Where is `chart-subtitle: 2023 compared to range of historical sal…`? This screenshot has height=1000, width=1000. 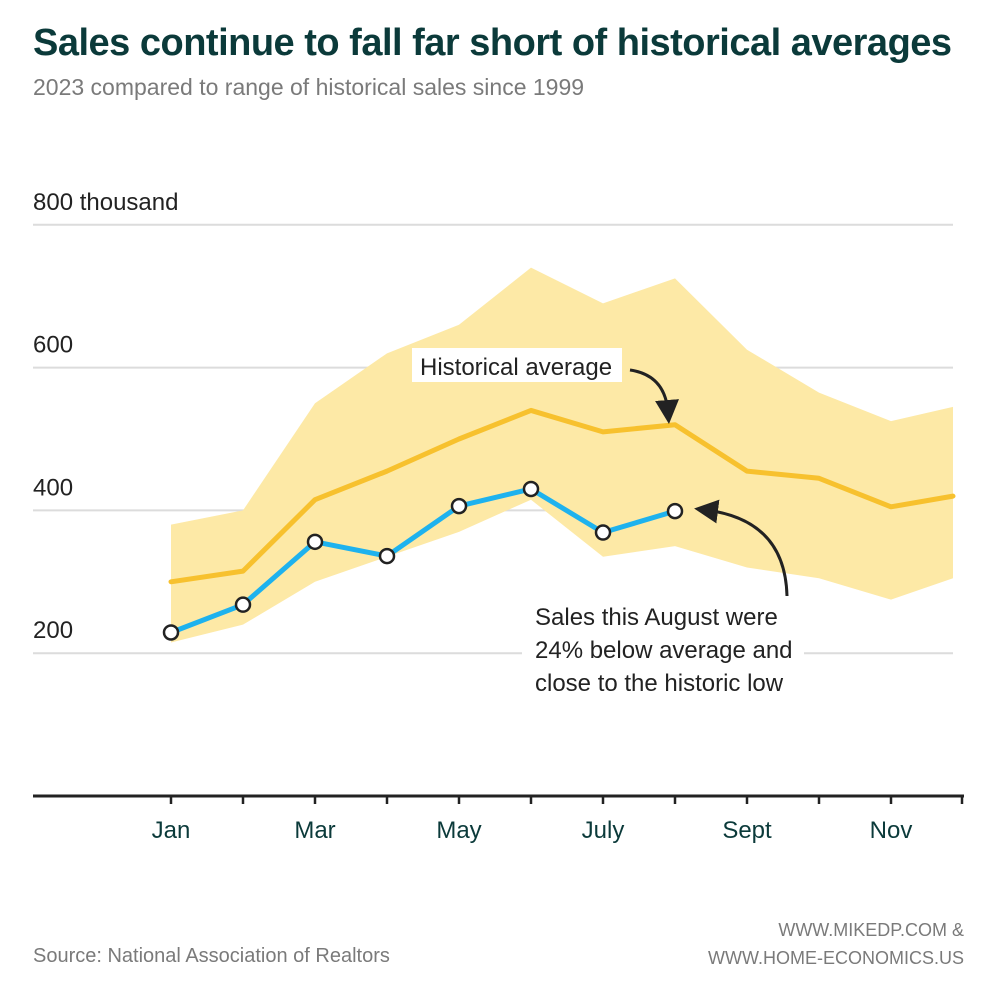 chart-subtitle: 2023 compared to range of historical sal… is located at coordinates (309, 87).